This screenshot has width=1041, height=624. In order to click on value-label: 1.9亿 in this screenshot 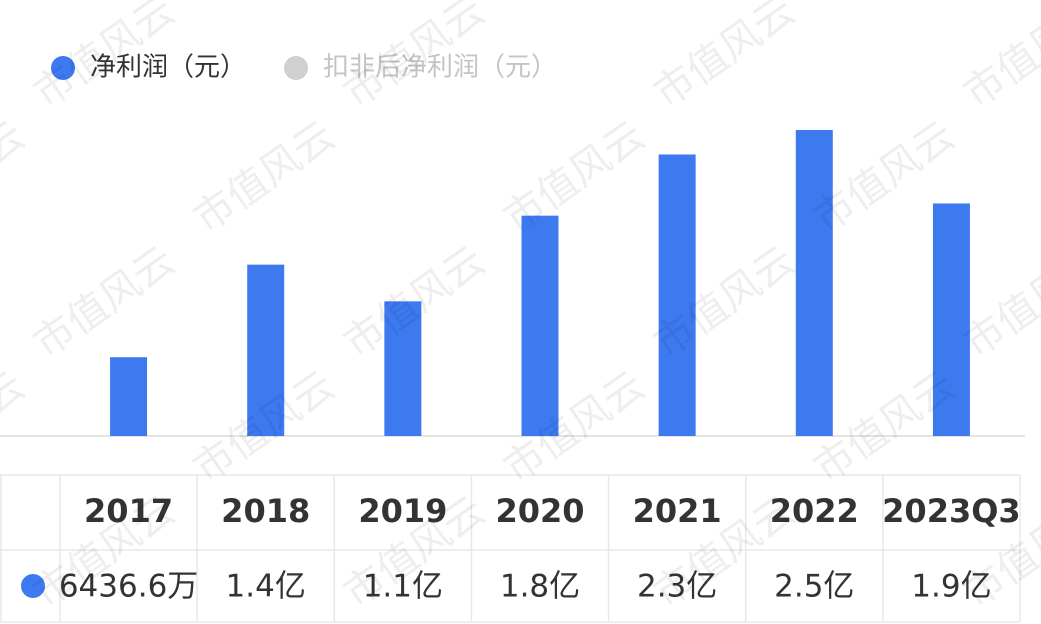, I will do `click(951, 587)`.